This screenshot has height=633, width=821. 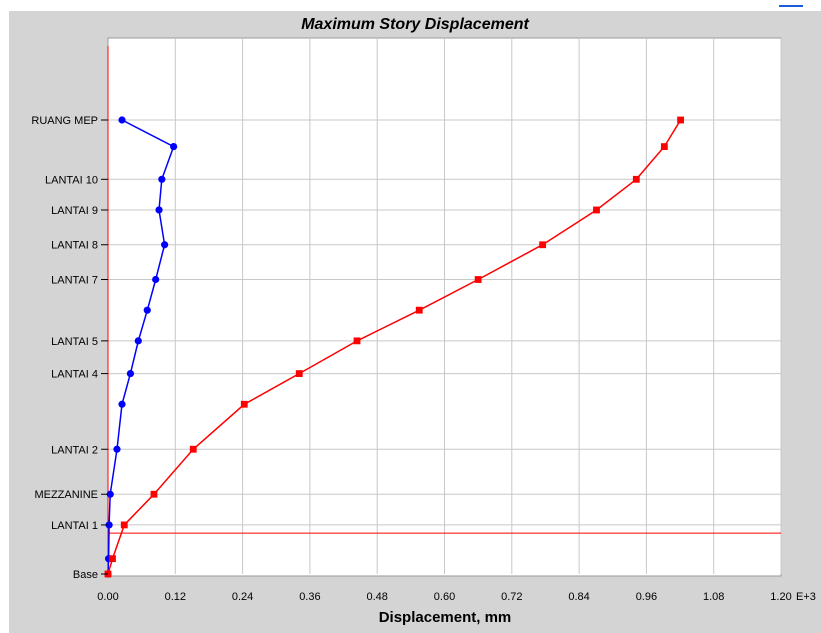 I want to click on x-tick-label: 0.60, so click(x=444, y=597).